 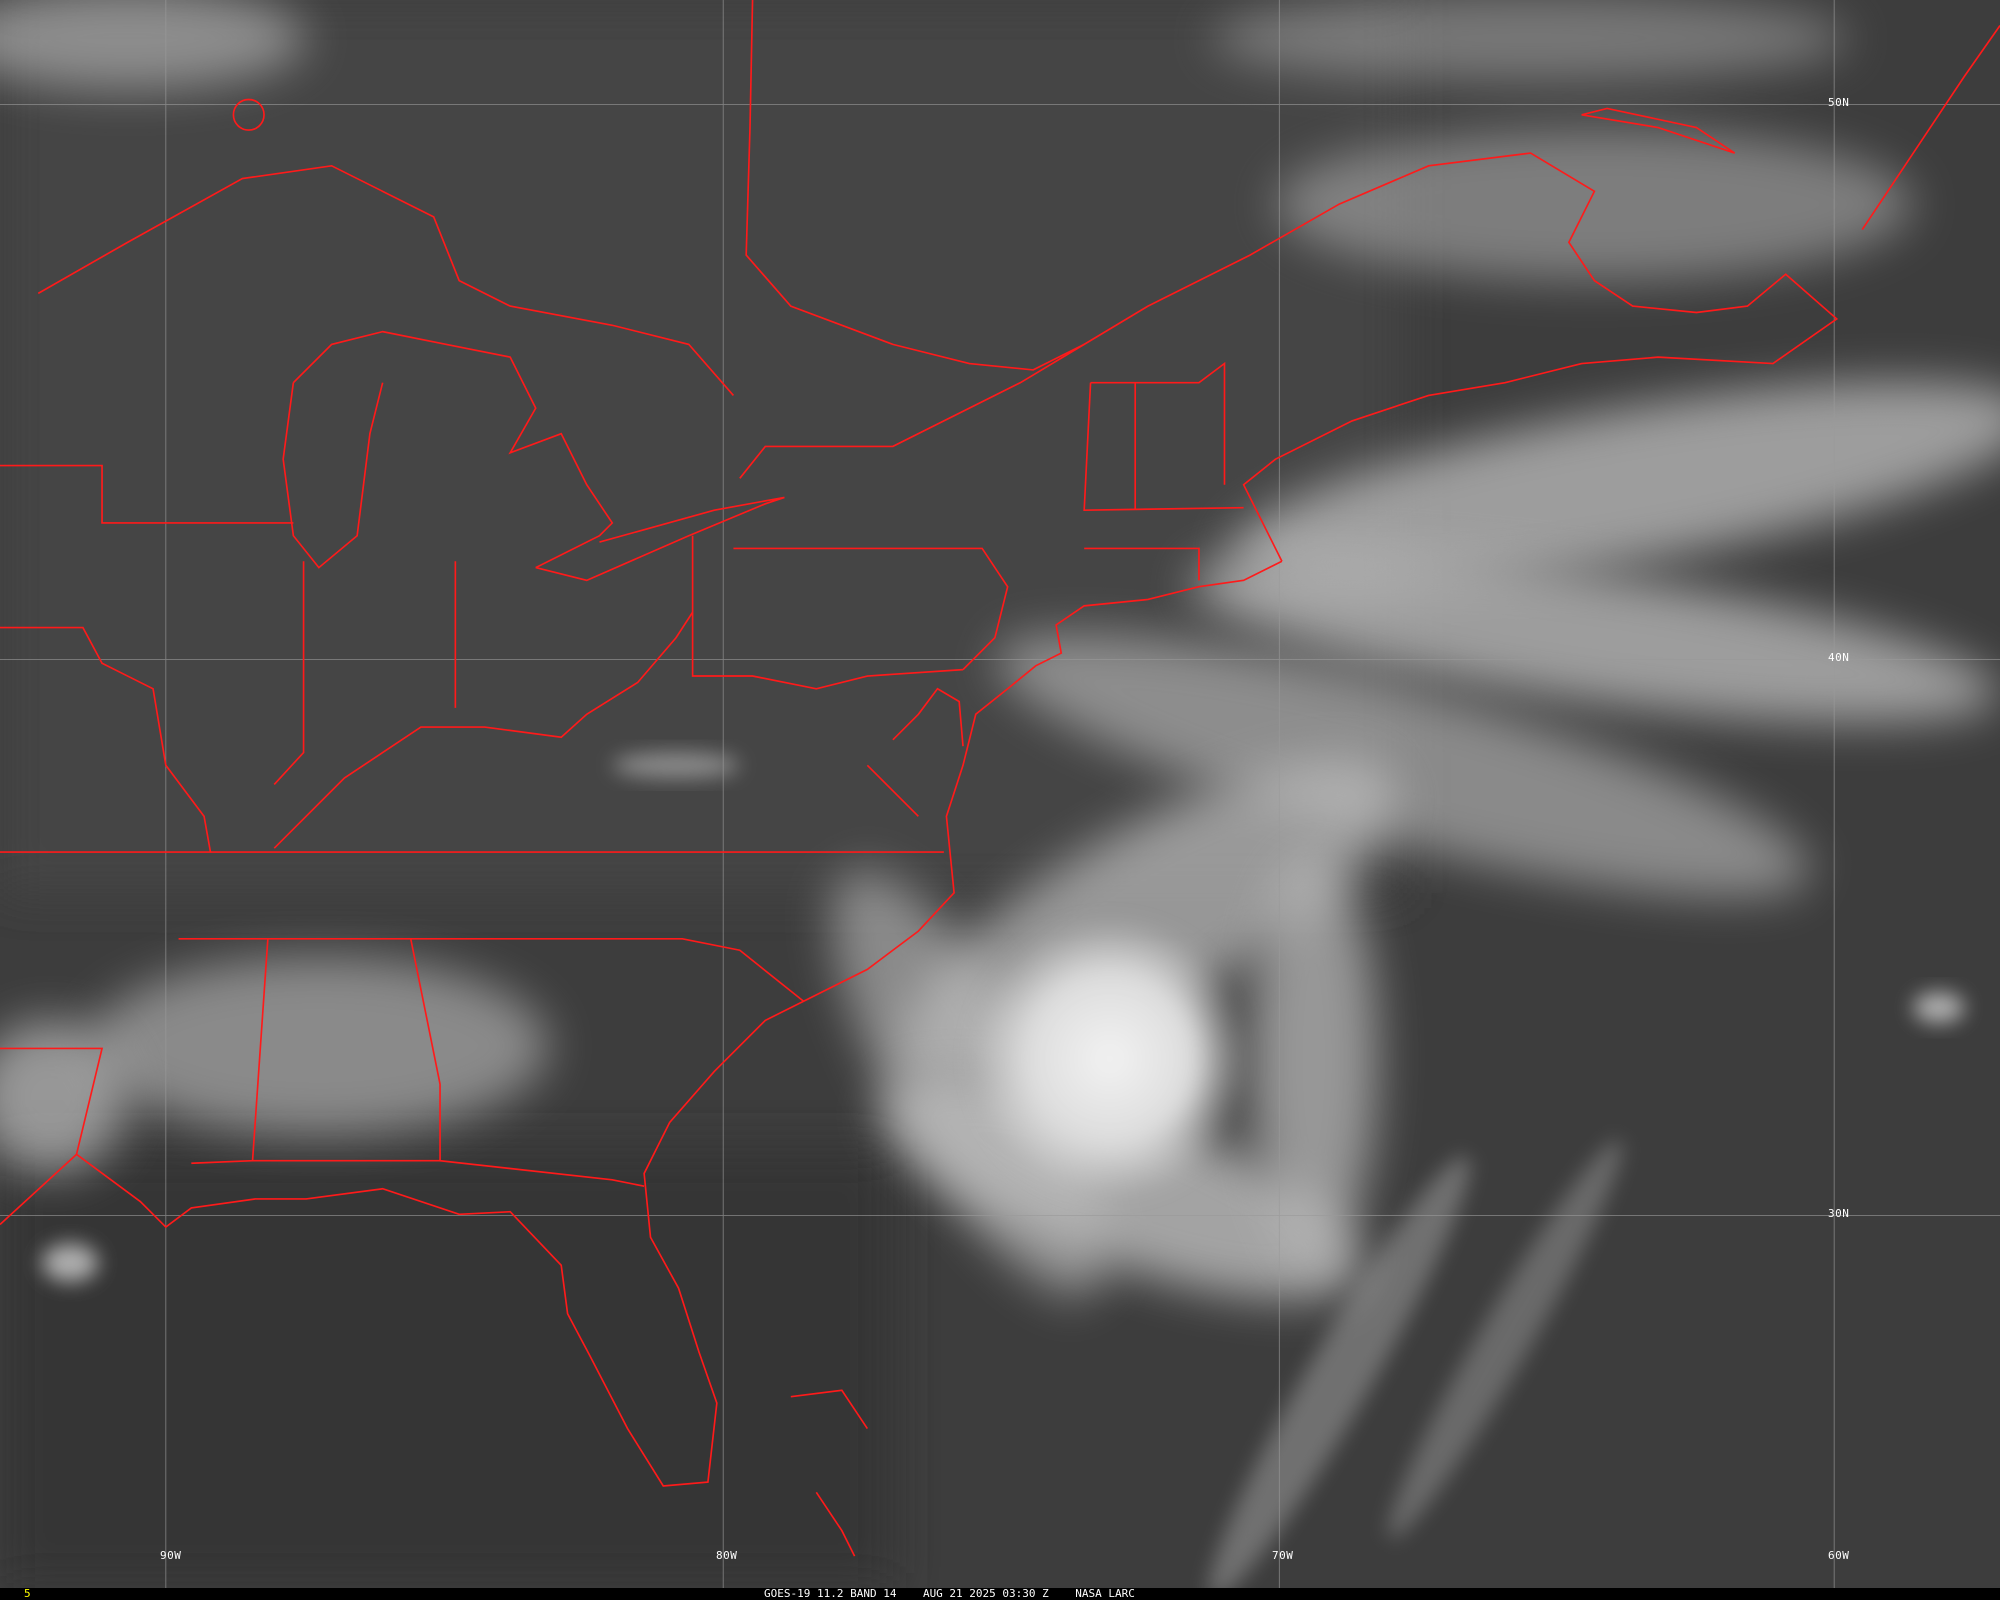 What do you see at coordinates (1839, 102) in the screenshot?
I see `lat-label-50n: 50N` at bounding box center [1839, 102].